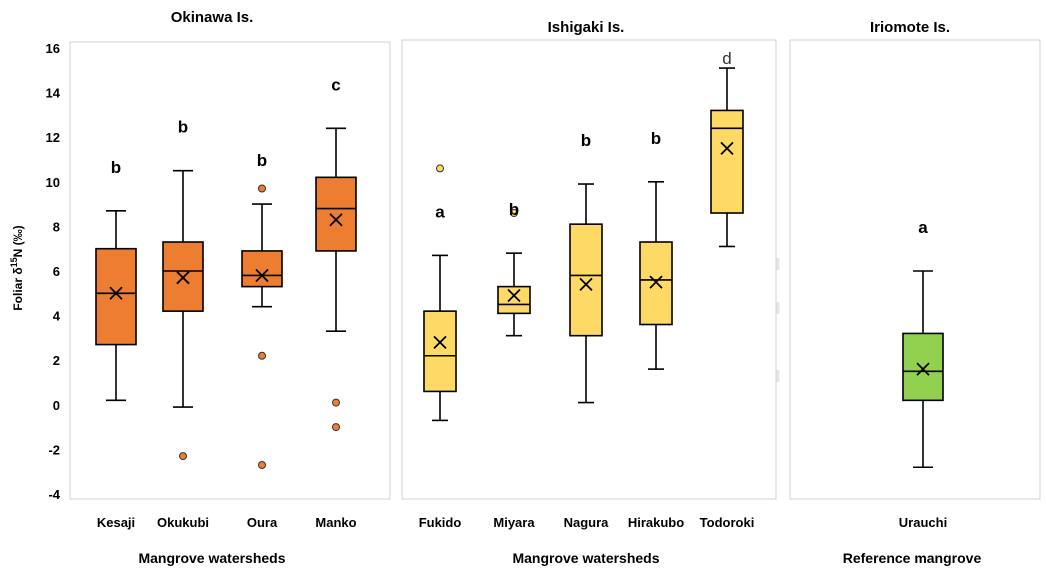  I want to click on box-hirakubo: b Hirakubo, so click(656, 329).